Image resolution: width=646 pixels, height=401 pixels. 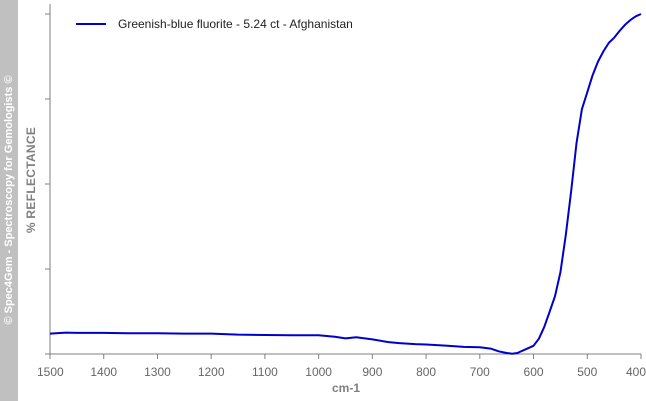 What do you see at coordinates (346, 388) in the screenshot?
I see `x-axis-label: cm-1` at bounding box center [346, 388].